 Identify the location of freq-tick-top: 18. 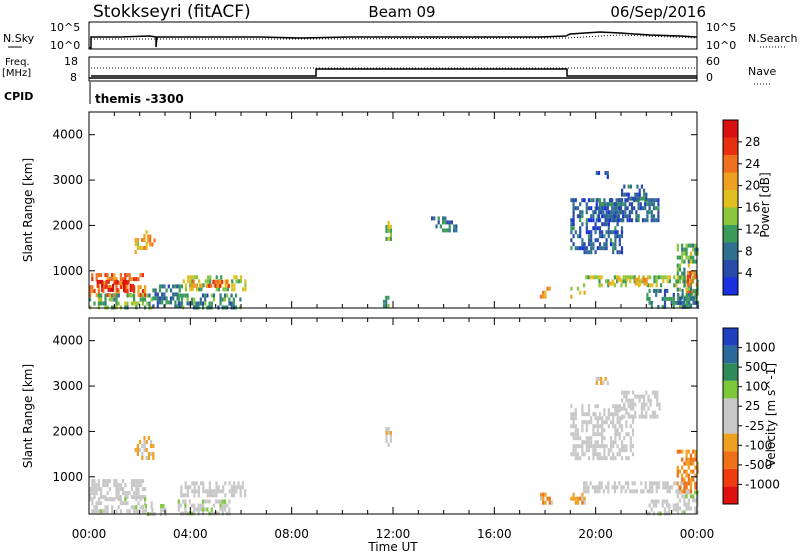
(71, 61).